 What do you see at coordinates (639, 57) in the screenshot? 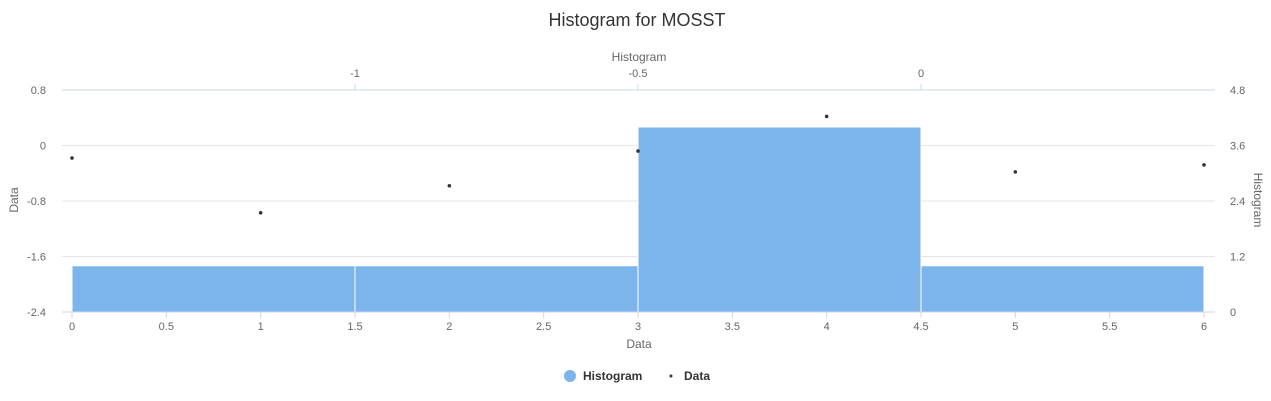
I see `x2-axis-title: Histogram` at bounding box center [639, 57].